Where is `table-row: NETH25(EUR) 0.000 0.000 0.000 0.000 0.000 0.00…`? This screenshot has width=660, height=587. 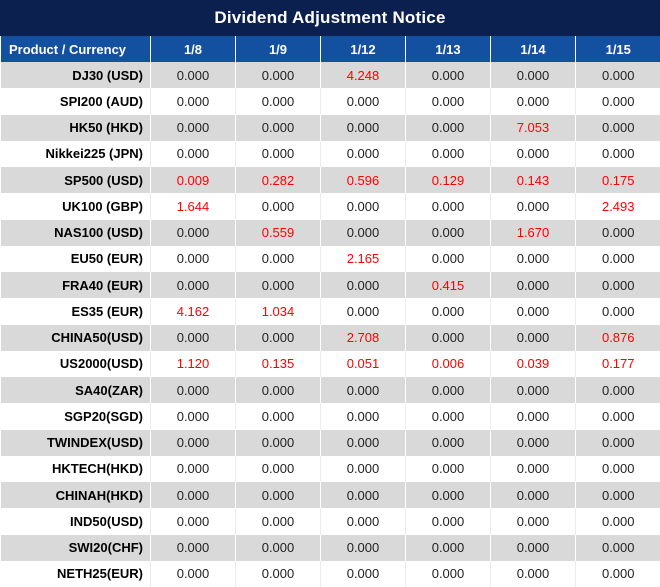 table-row: NETH25(EUR) 0.000 0.000 0.000 0.000 0.000 0.00… is located at coordinates (330, 573).